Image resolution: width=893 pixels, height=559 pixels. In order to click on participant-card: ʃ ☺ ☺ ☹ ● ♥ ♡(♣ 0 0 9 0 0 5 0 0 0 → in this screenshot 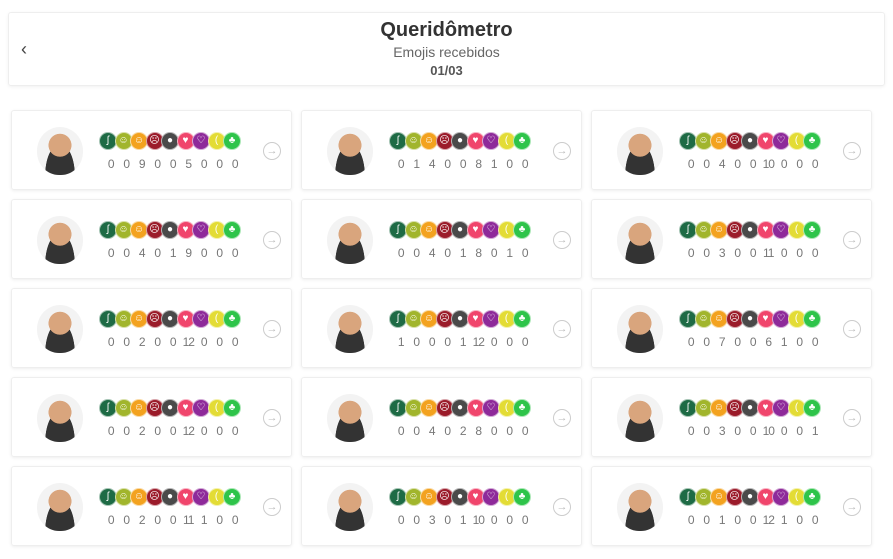, I will do `click(151, 150)`.